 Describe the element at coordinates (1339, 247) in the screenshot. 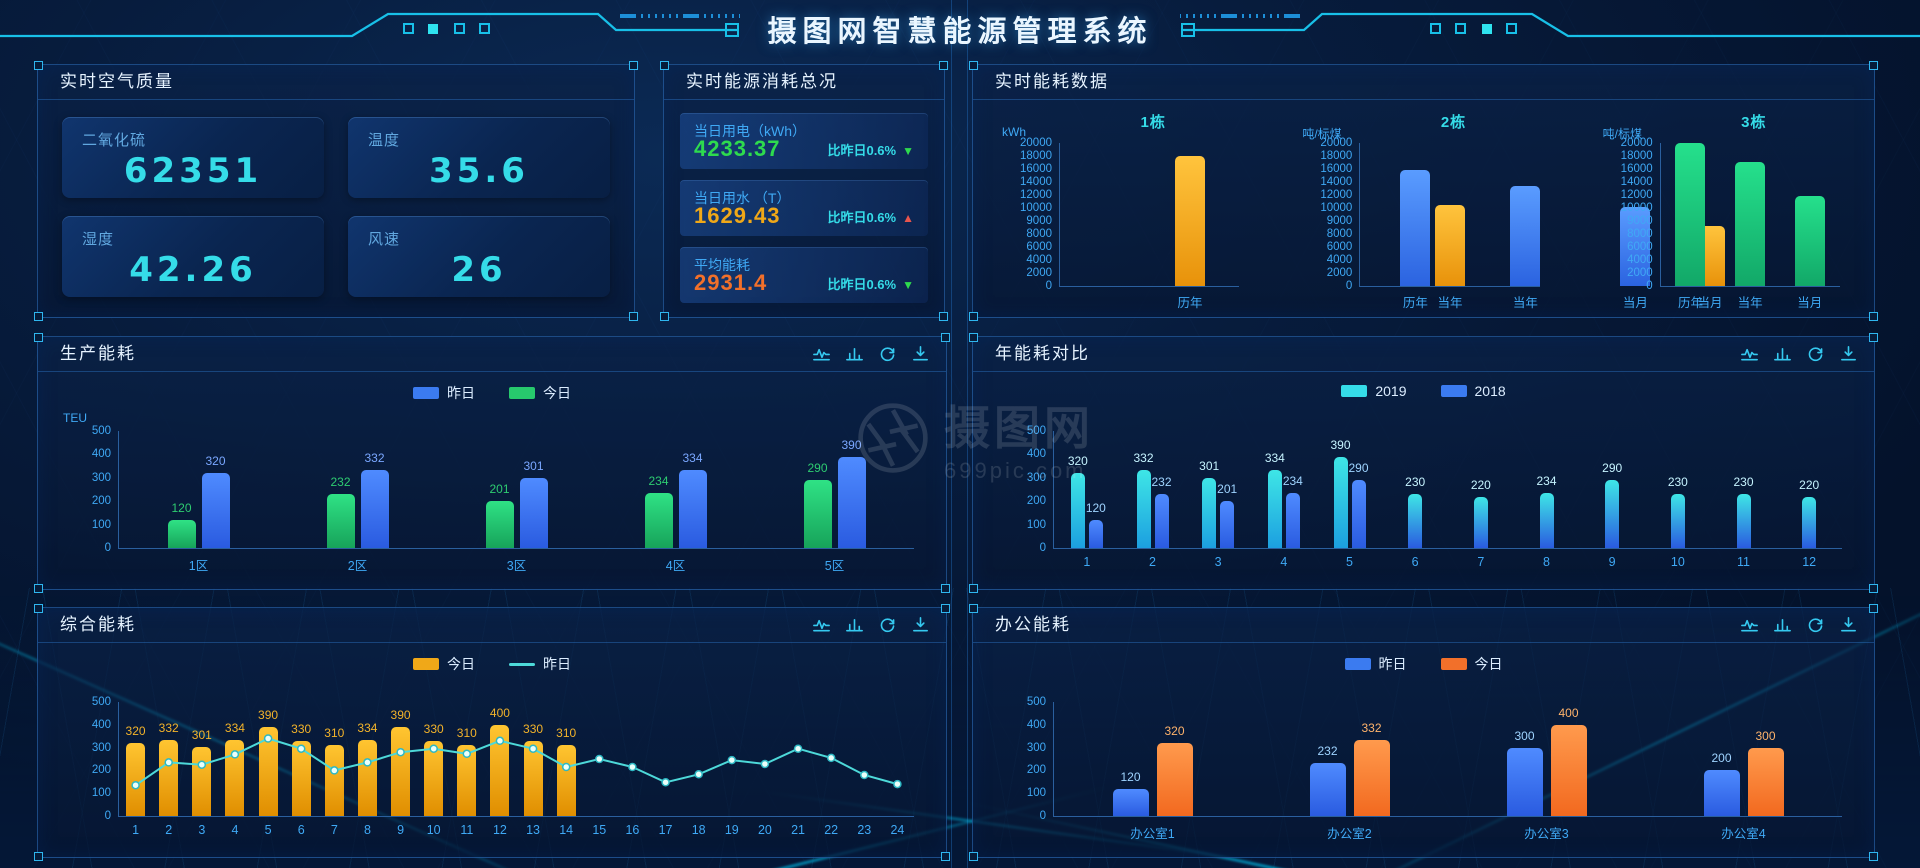

I see `y-tick-label: 6000` at that location.